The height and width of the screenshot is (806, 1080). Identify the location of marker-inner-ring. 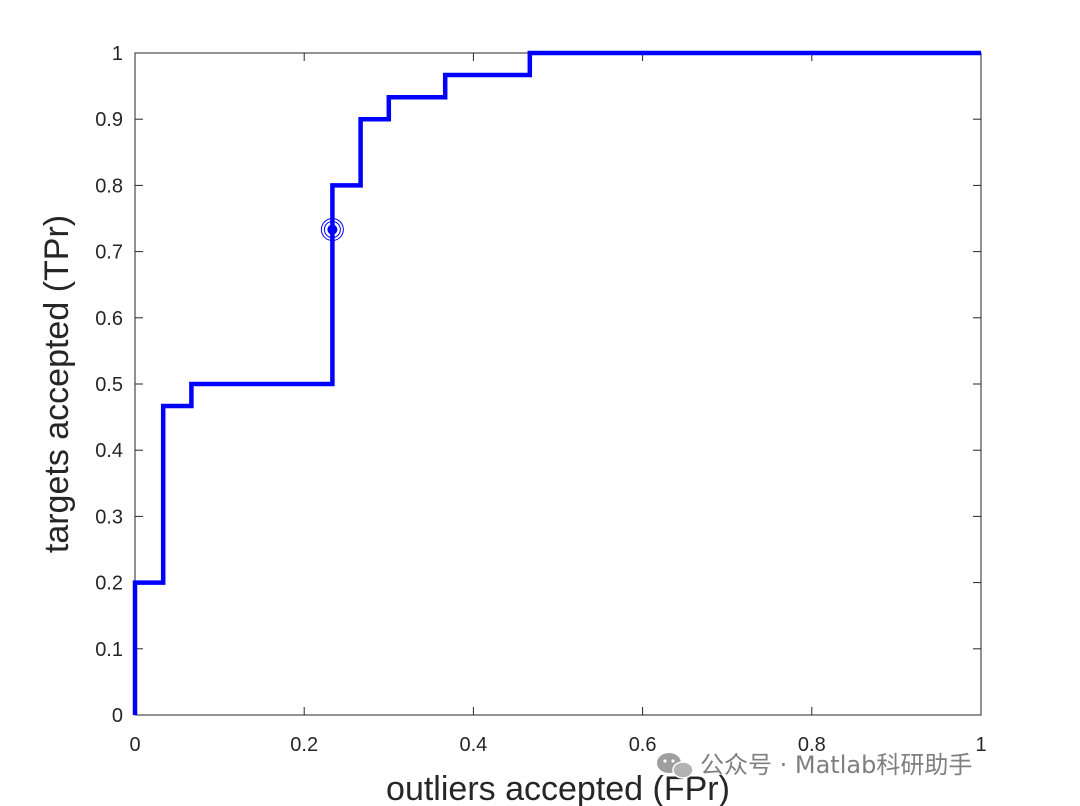
(332, 230).